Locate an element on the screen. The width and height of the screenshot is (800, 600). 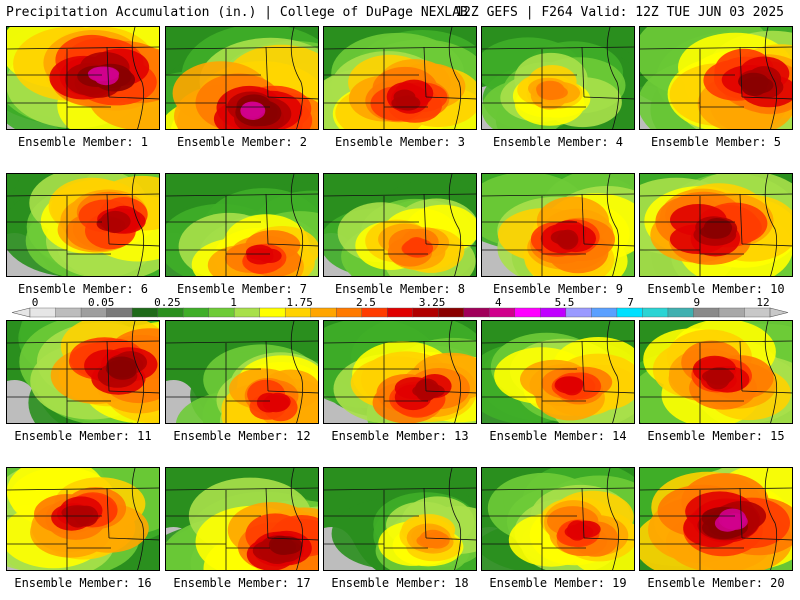
member-caption-12: Ensemble Member: 12 is located at coordinates (242, 436).